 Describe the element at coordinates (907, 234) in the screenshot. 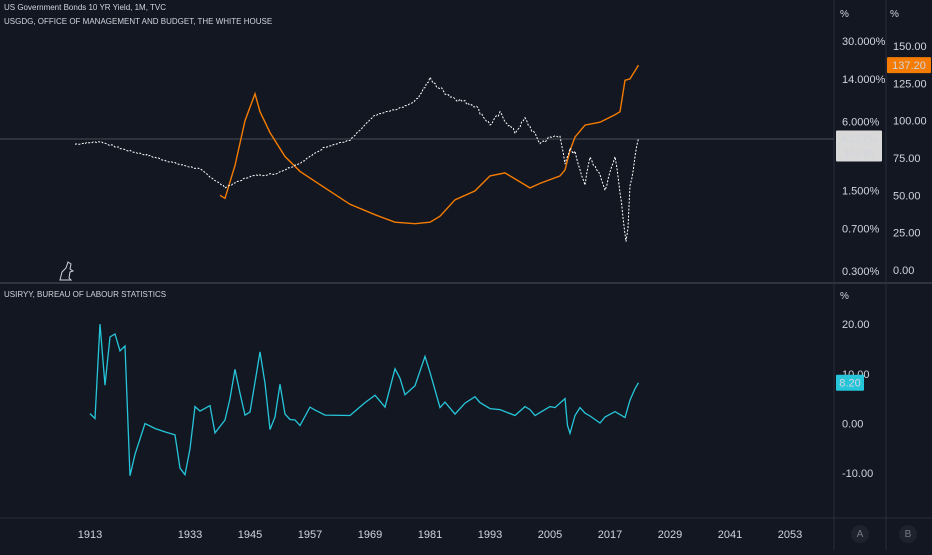

I see `upper-right-tick-label: 25.00` at that location.